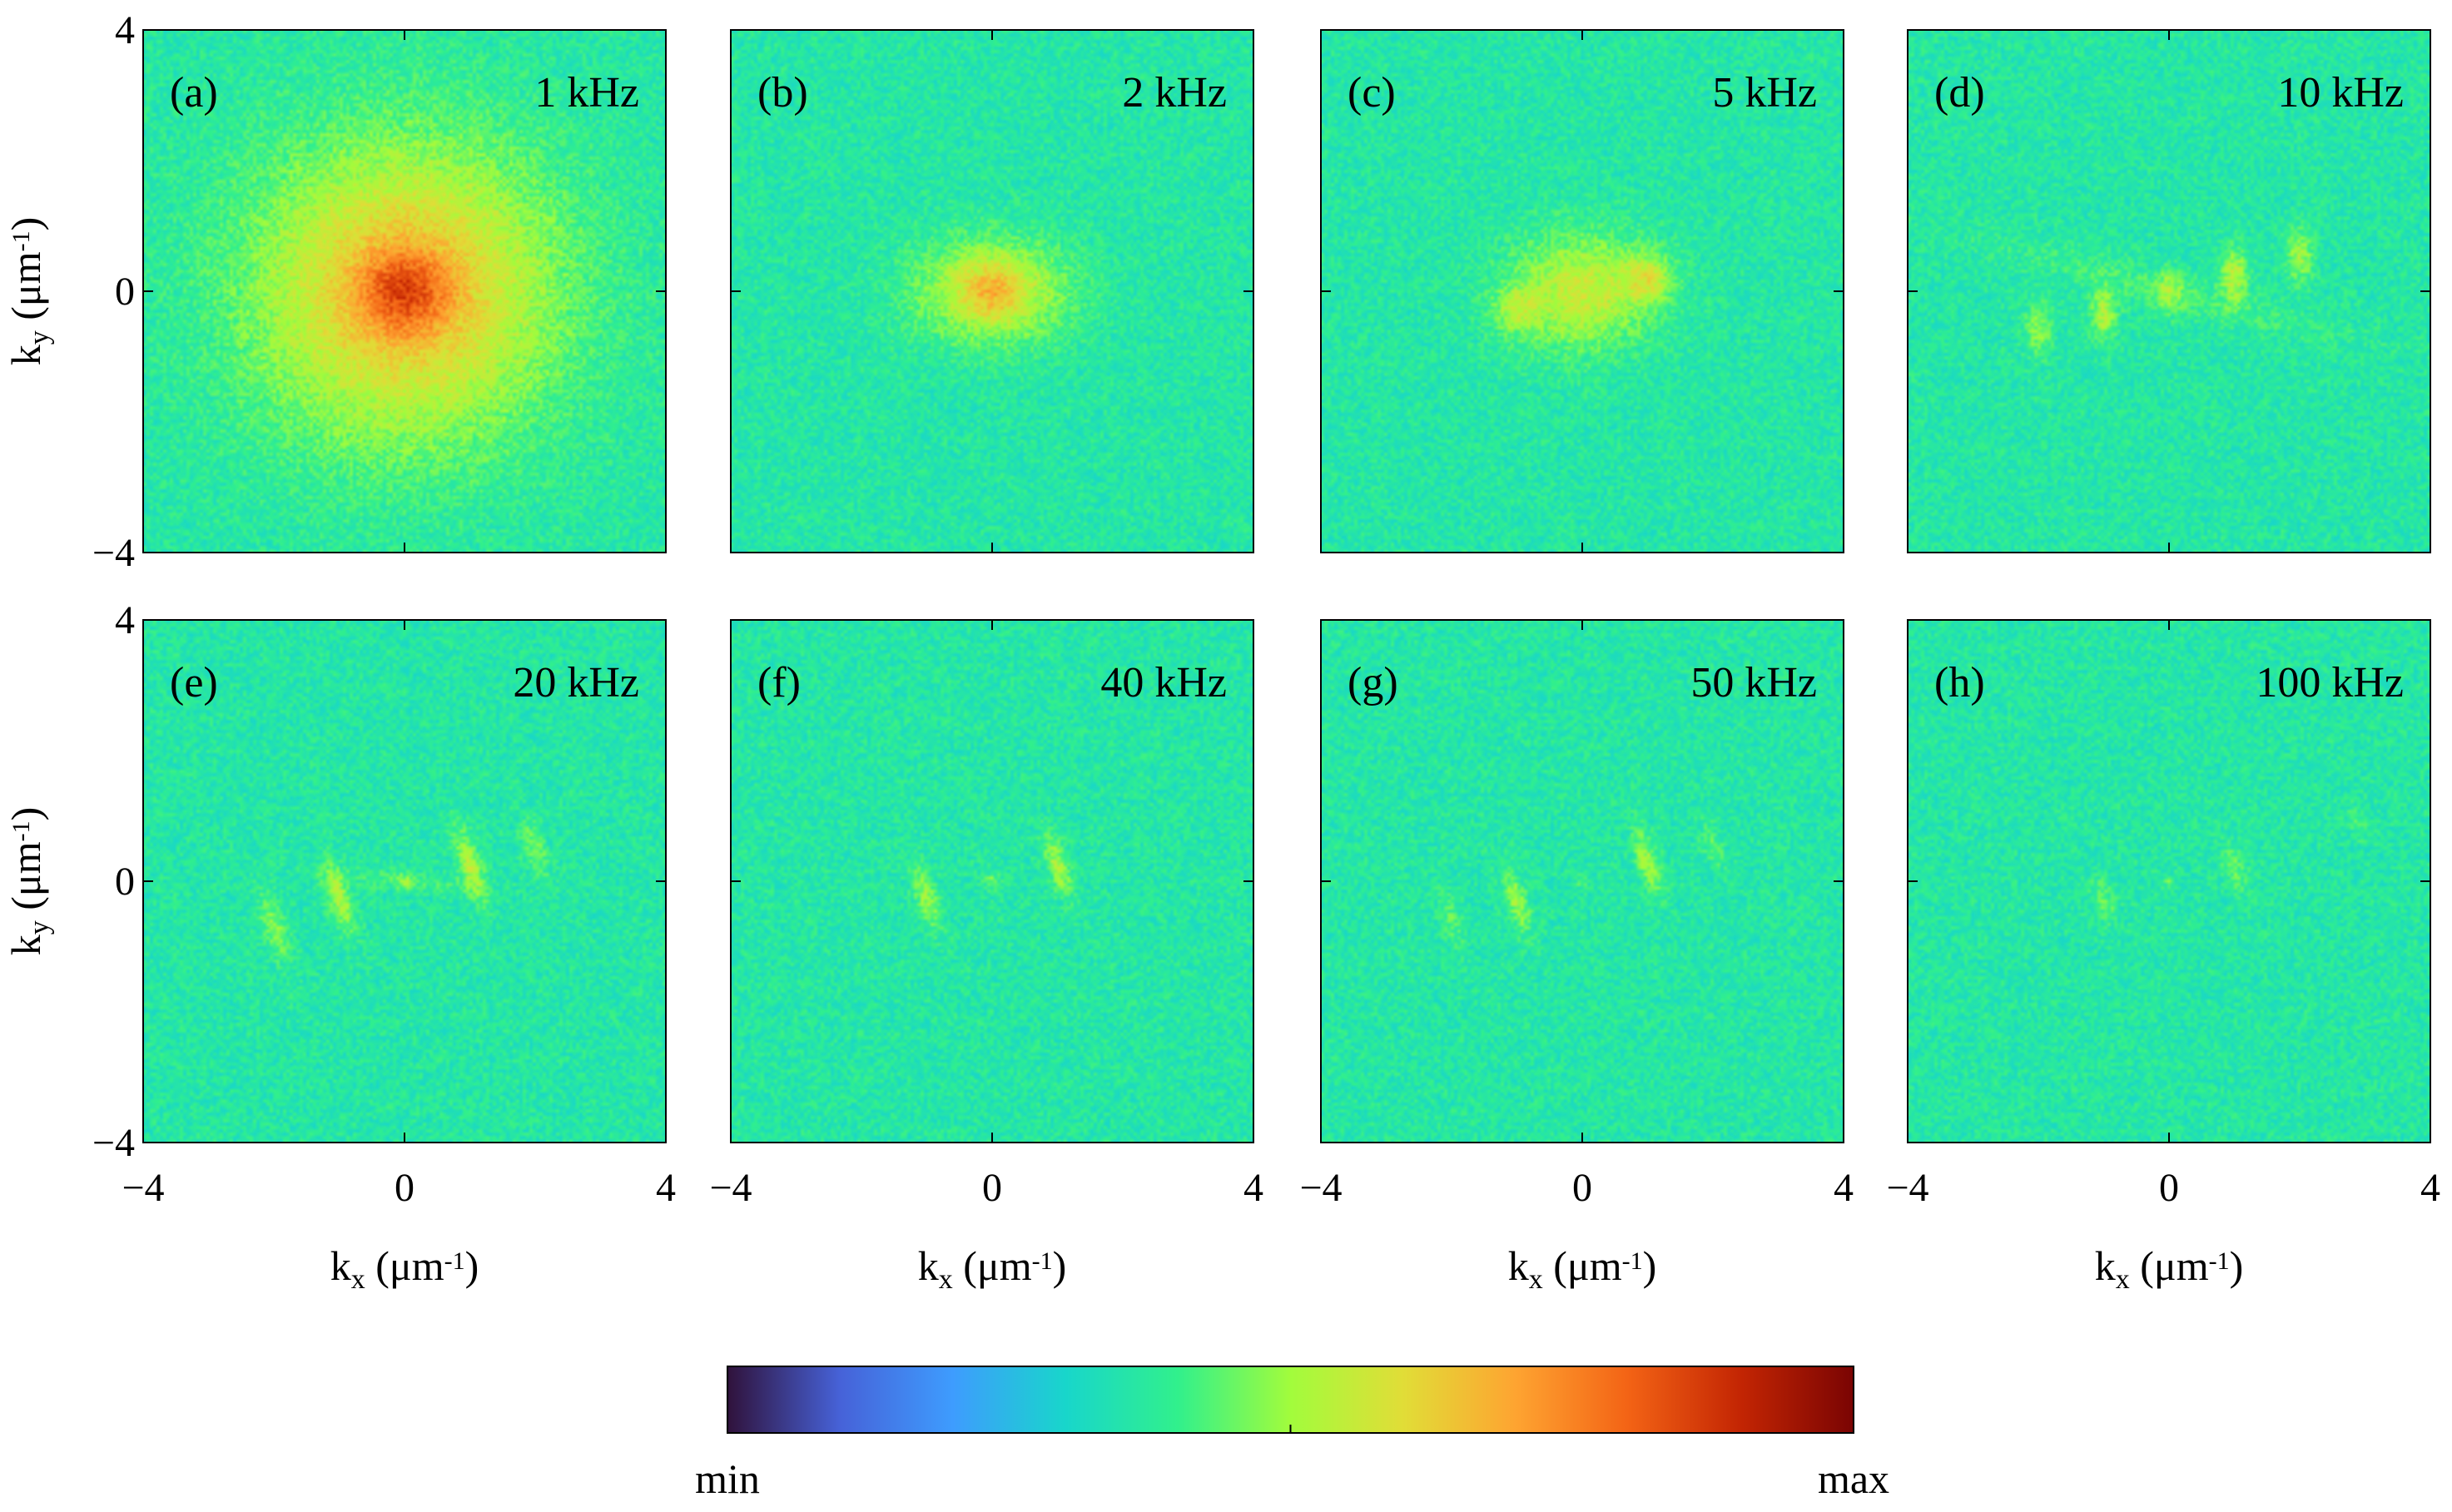  I want to click on panel-frequency: 2 kHz, so click(1174, 92).